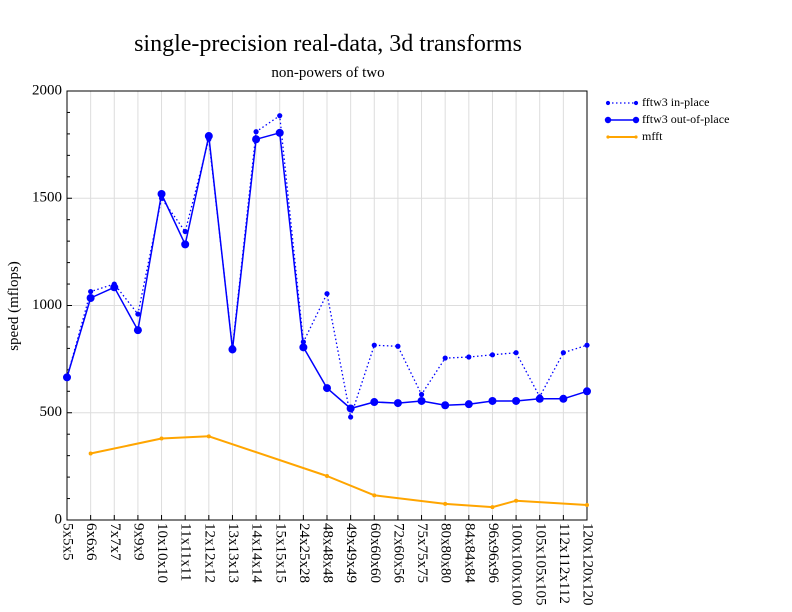 This screenshot has height=612, width=792. What do you see at coordinates (59, 519) in the screenshot?
I see `y-tick-label: 0` at bounding box center [59, 519].